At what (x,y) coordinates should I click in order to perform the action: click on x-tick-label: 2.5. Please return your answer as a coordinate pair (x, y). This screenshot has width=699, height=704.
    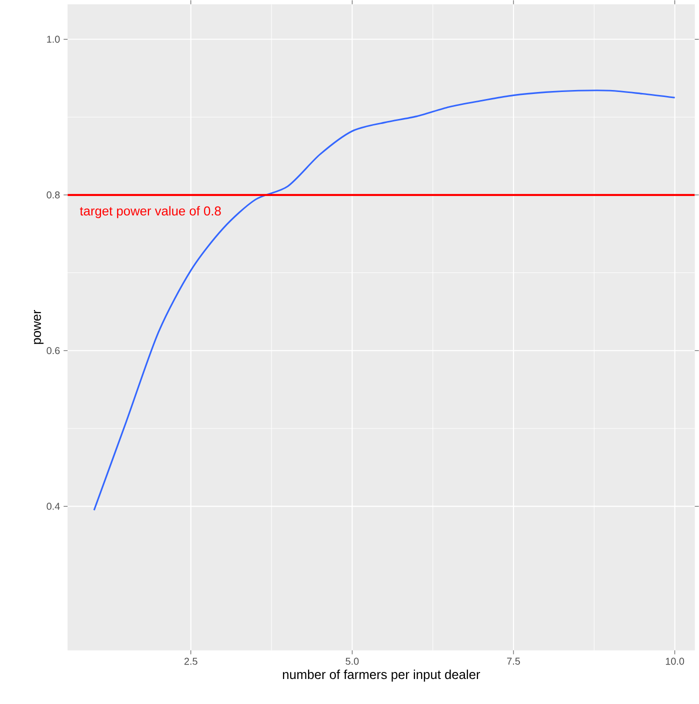
    Looking at the image, I should click on (191, 661).